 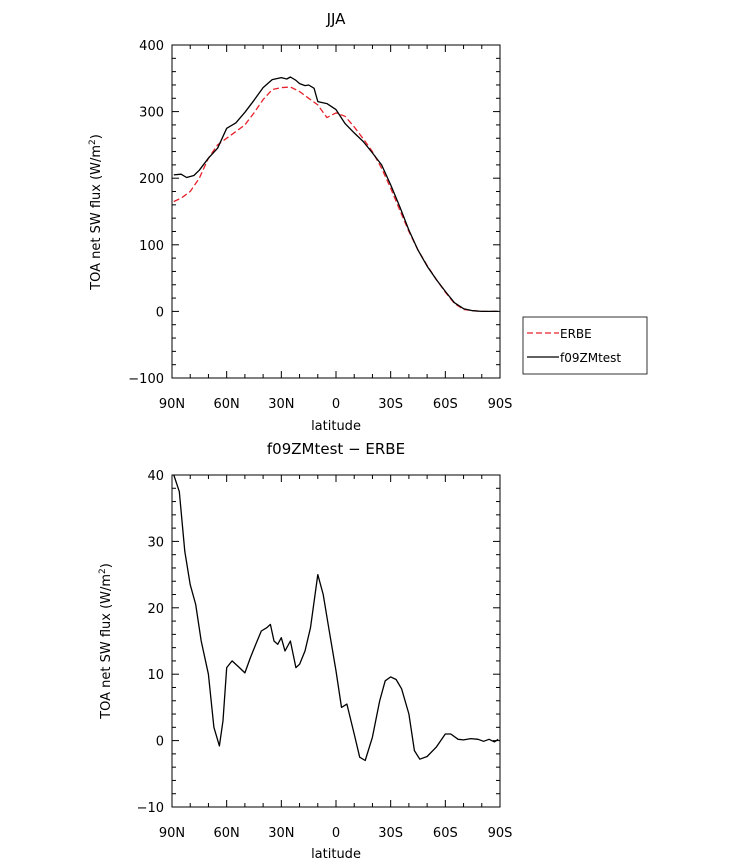 I want to click on chart-title: f09ZMtest − ERBE, so click(x=336, y=449).